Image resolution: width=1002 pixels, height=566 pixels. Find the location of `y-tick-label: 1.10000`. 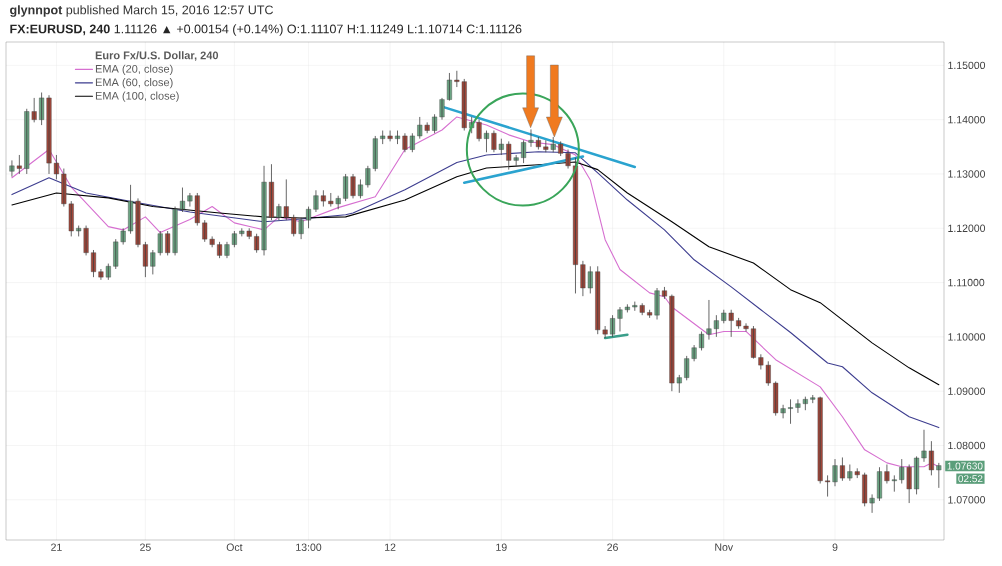

y-tick-label: 1.10000 is located at coordinates (967, 337).